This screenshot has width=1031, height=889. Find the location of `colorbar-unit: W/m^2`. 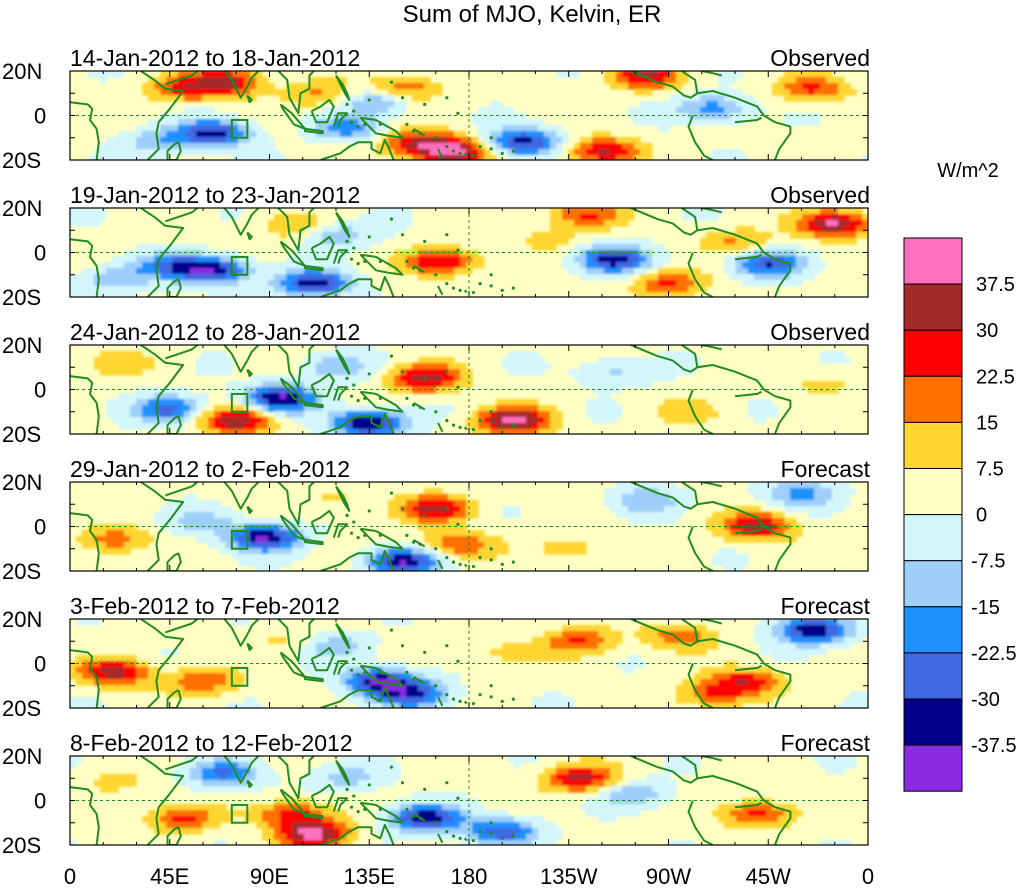

colorbar-unit: W/m^2 is located at coordinates (968, 171).